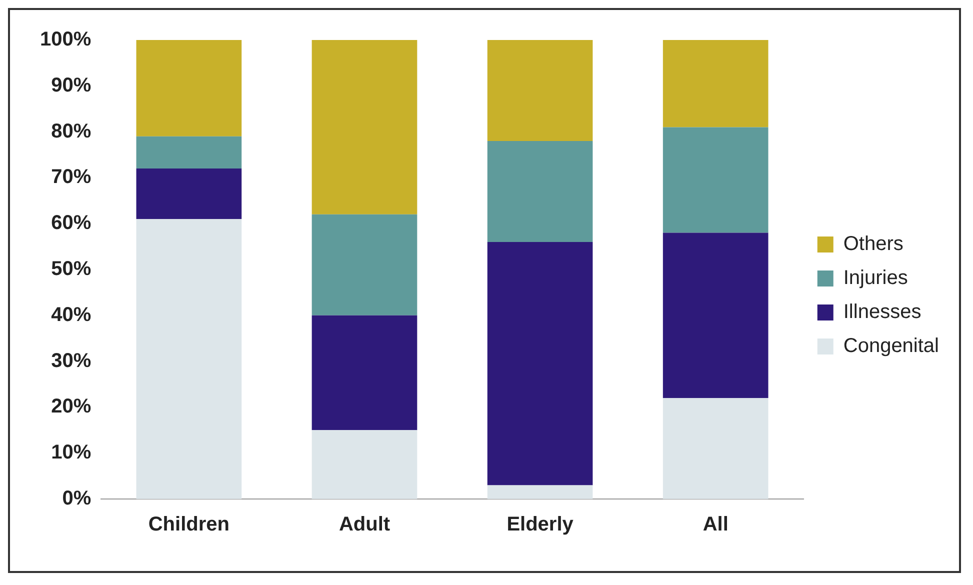  I want to click on x-tick-label: Elderly, so click(540, 525).